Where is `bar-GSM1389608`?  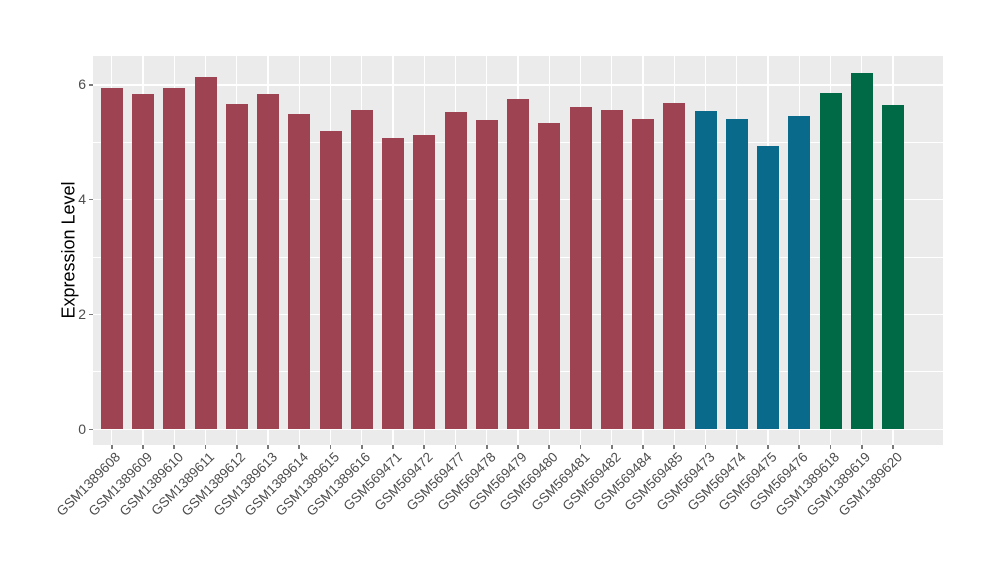 bar-GSM1389608 is located at coordinates (111, 259).